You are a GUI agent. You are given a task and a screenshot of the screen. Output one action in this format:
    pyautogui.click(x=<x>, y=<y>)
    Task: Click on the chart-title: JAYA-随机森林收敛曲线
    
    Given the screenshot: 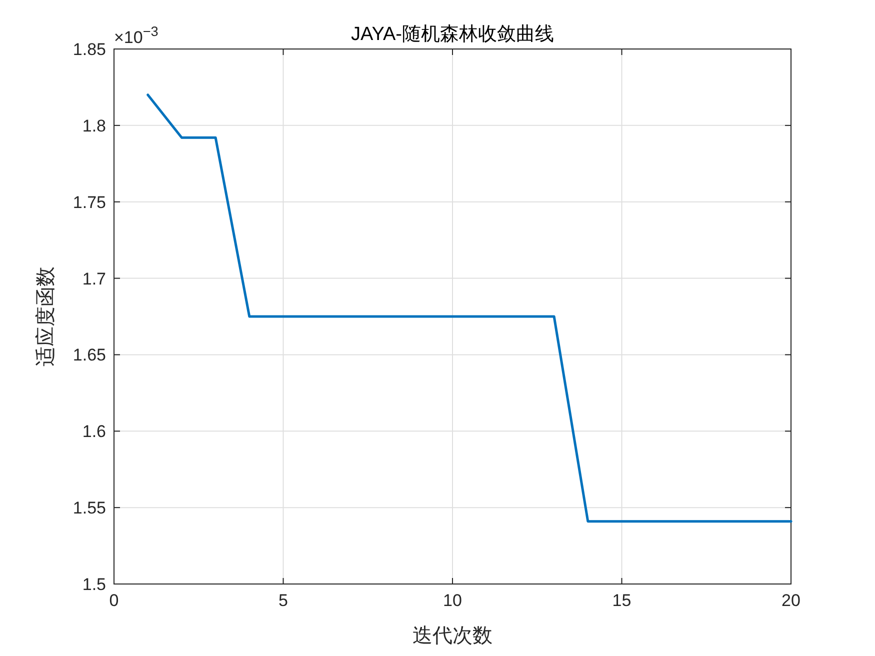 What is the action you would take?
    pyautogui.click(x=452, y=34)
    